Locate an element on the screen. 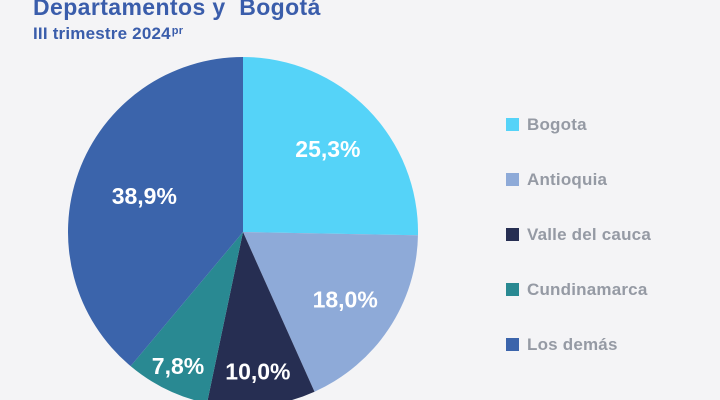  pie-slice-value-label-valle-del-cauca: 10,0% is located at coordinates (257, 371).